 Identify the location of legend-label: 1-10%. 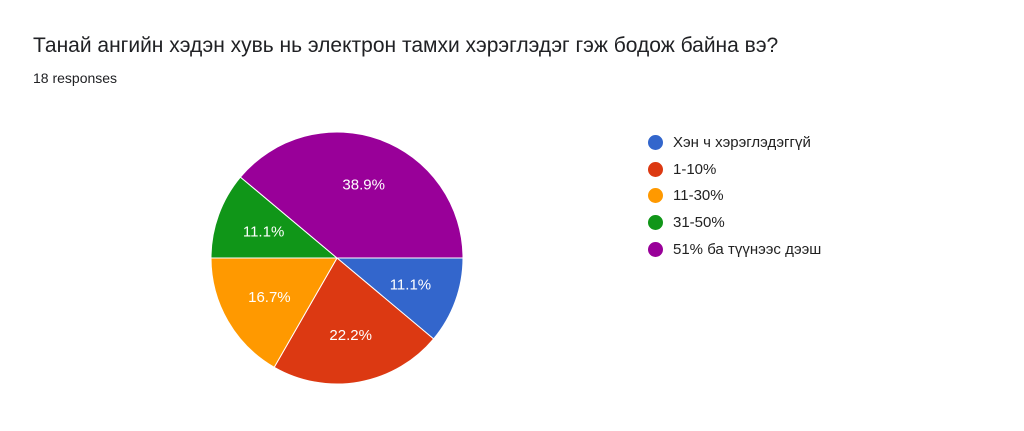
(695, 169).